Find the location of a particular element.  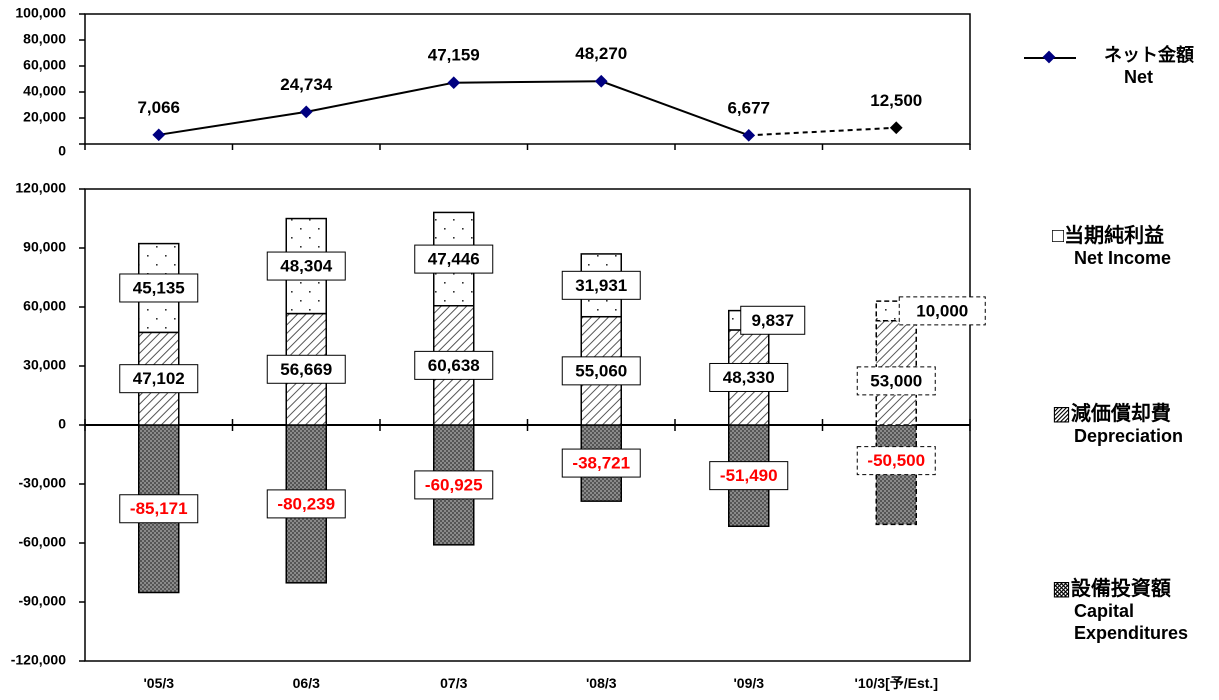

label-depreciation: 53,000 is located at coordinates (896, 381).